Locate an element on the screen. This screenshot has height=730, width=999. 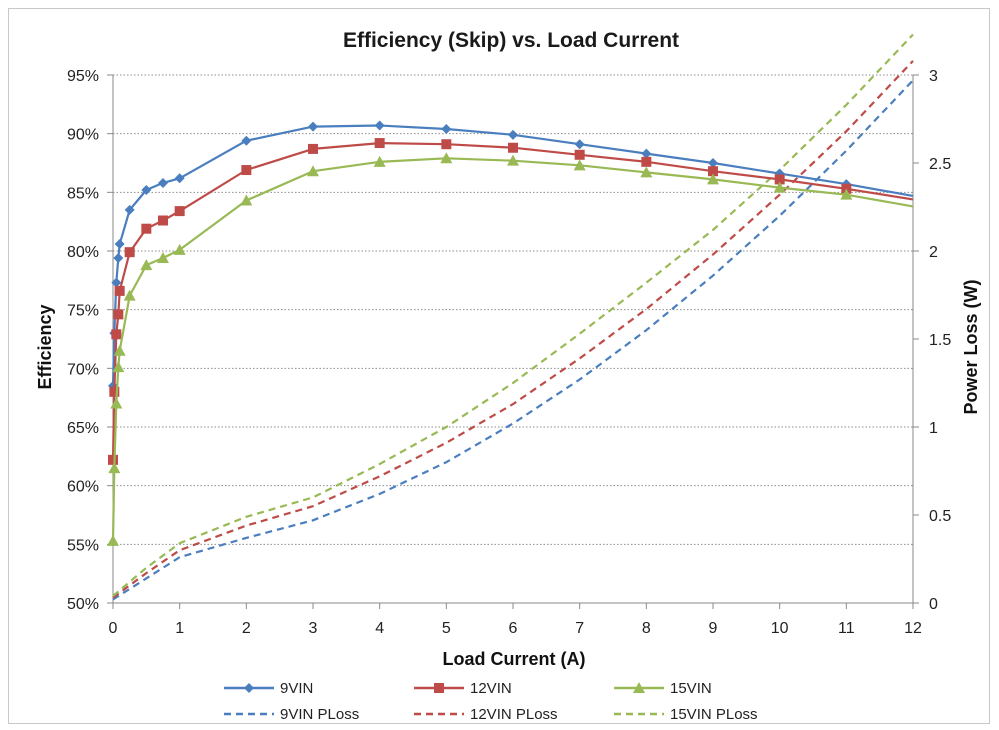
x-tick-label: 7 is located at coordinates (579, 628).